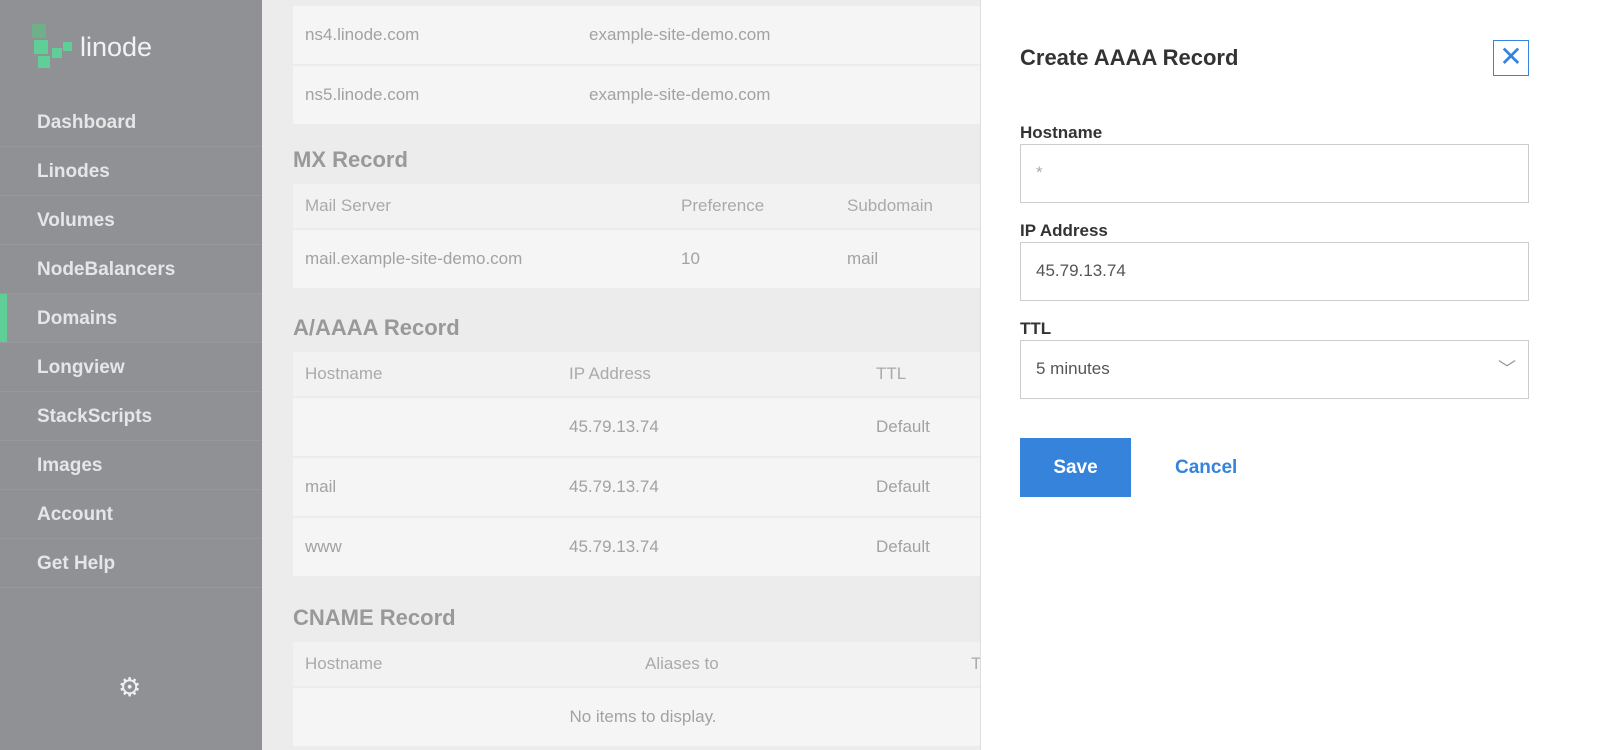 The width and height of the screenshot is (1600, 750). Describe the element at coordinates (362, 94) in the screenshot. I see `ns-cell: ns5.linode.com` at that location.